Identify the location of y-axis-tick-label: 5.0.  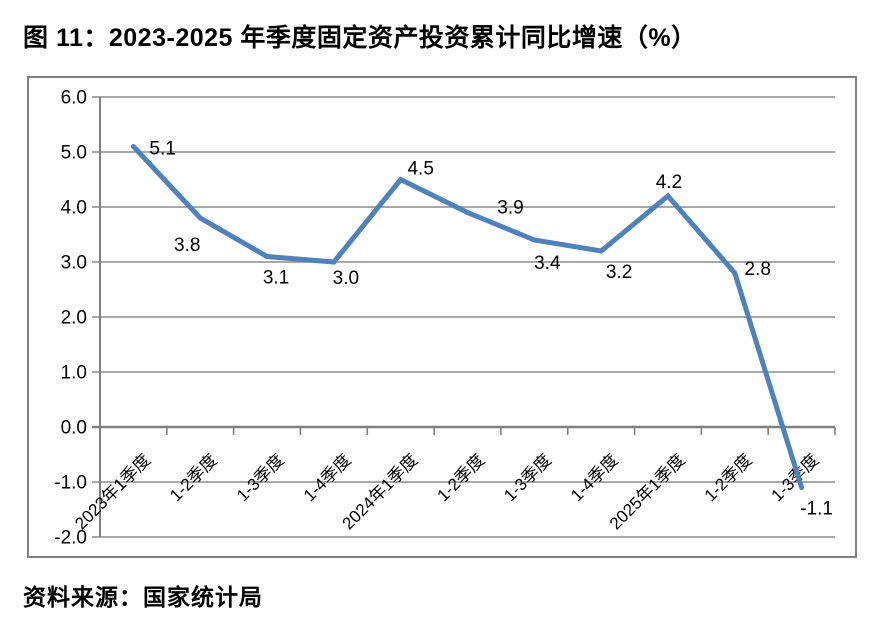
(74, 153).